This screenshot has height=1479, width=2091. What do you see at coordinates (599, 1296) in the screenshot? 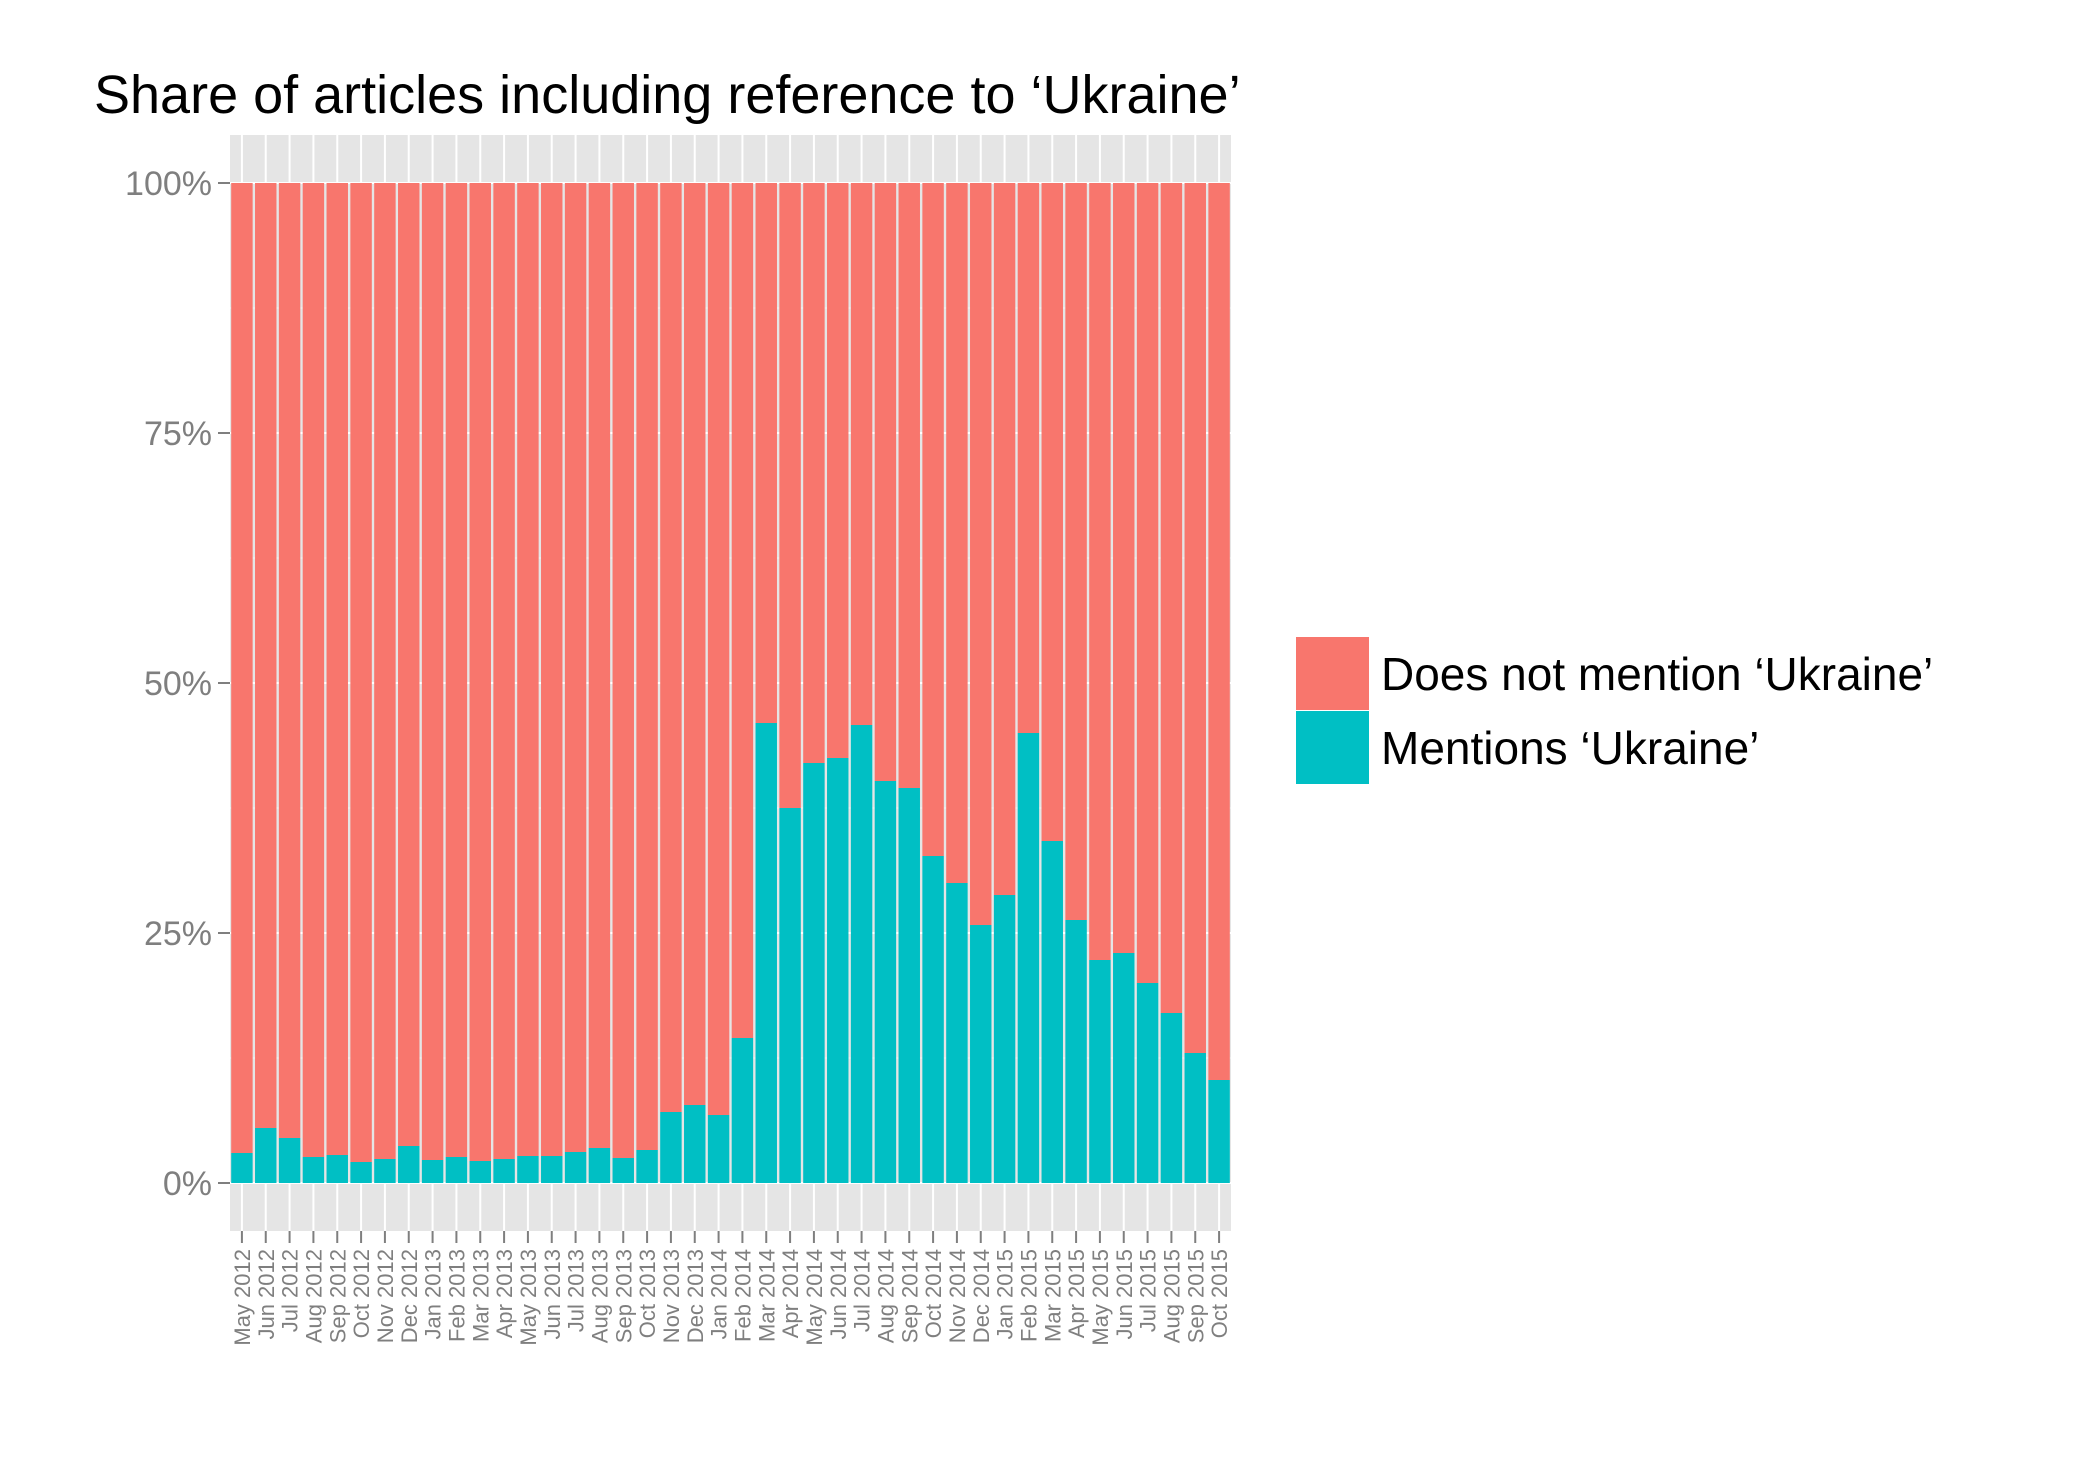
I see `x-tick-label: Aug 2013` at bounding box center [599, 1296].